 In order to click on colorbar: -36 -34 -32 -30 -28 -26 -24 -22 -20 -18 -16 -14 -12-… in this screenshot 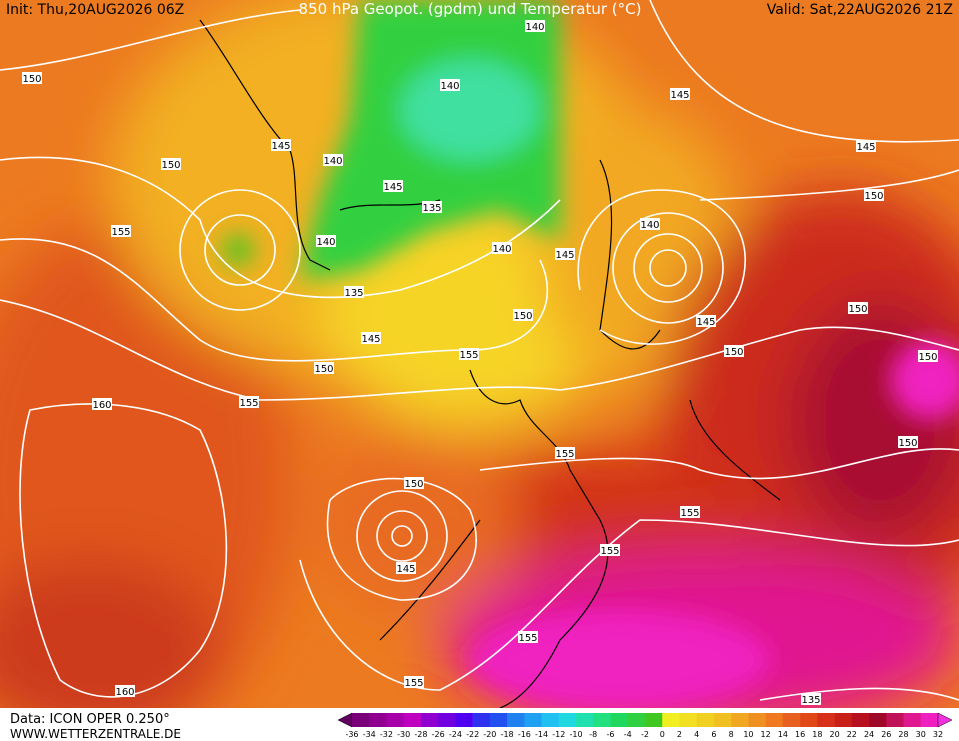, I will do `click(645, 725)`.